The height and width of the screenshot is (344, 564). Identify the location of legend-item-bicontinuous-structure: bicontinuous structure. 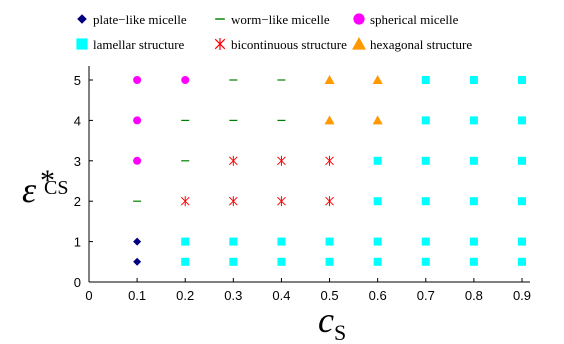
(280, 44).